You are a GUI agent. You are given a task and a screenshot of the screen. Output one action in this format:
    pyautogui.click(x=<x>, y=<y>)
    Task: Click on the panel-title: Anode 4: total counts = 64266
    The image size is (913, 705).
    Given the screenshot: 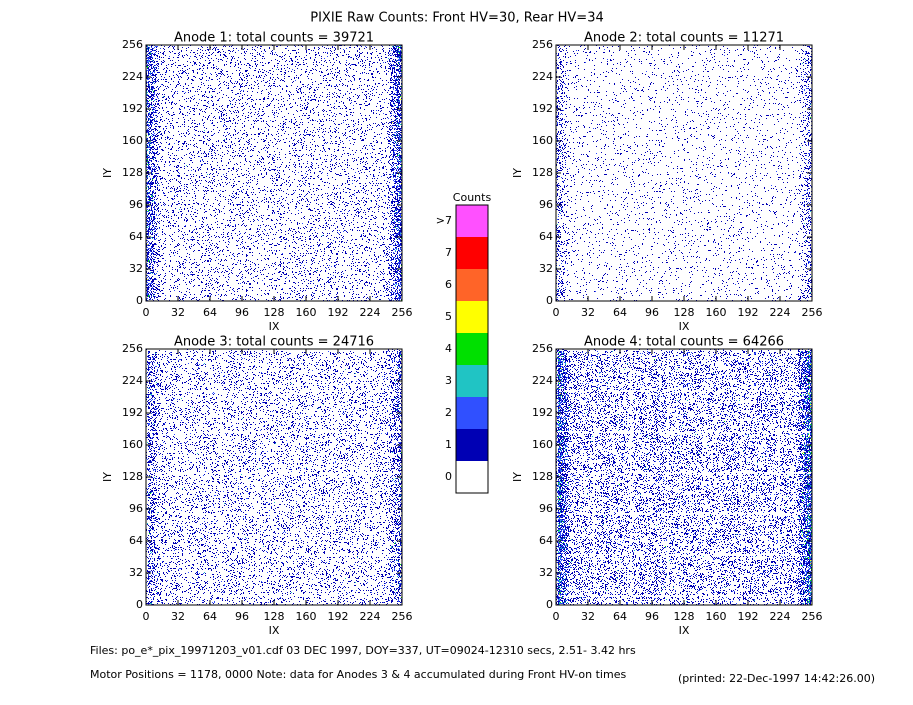 What is the action you would take?
    pyautogui.click(x=684, y=342)
    